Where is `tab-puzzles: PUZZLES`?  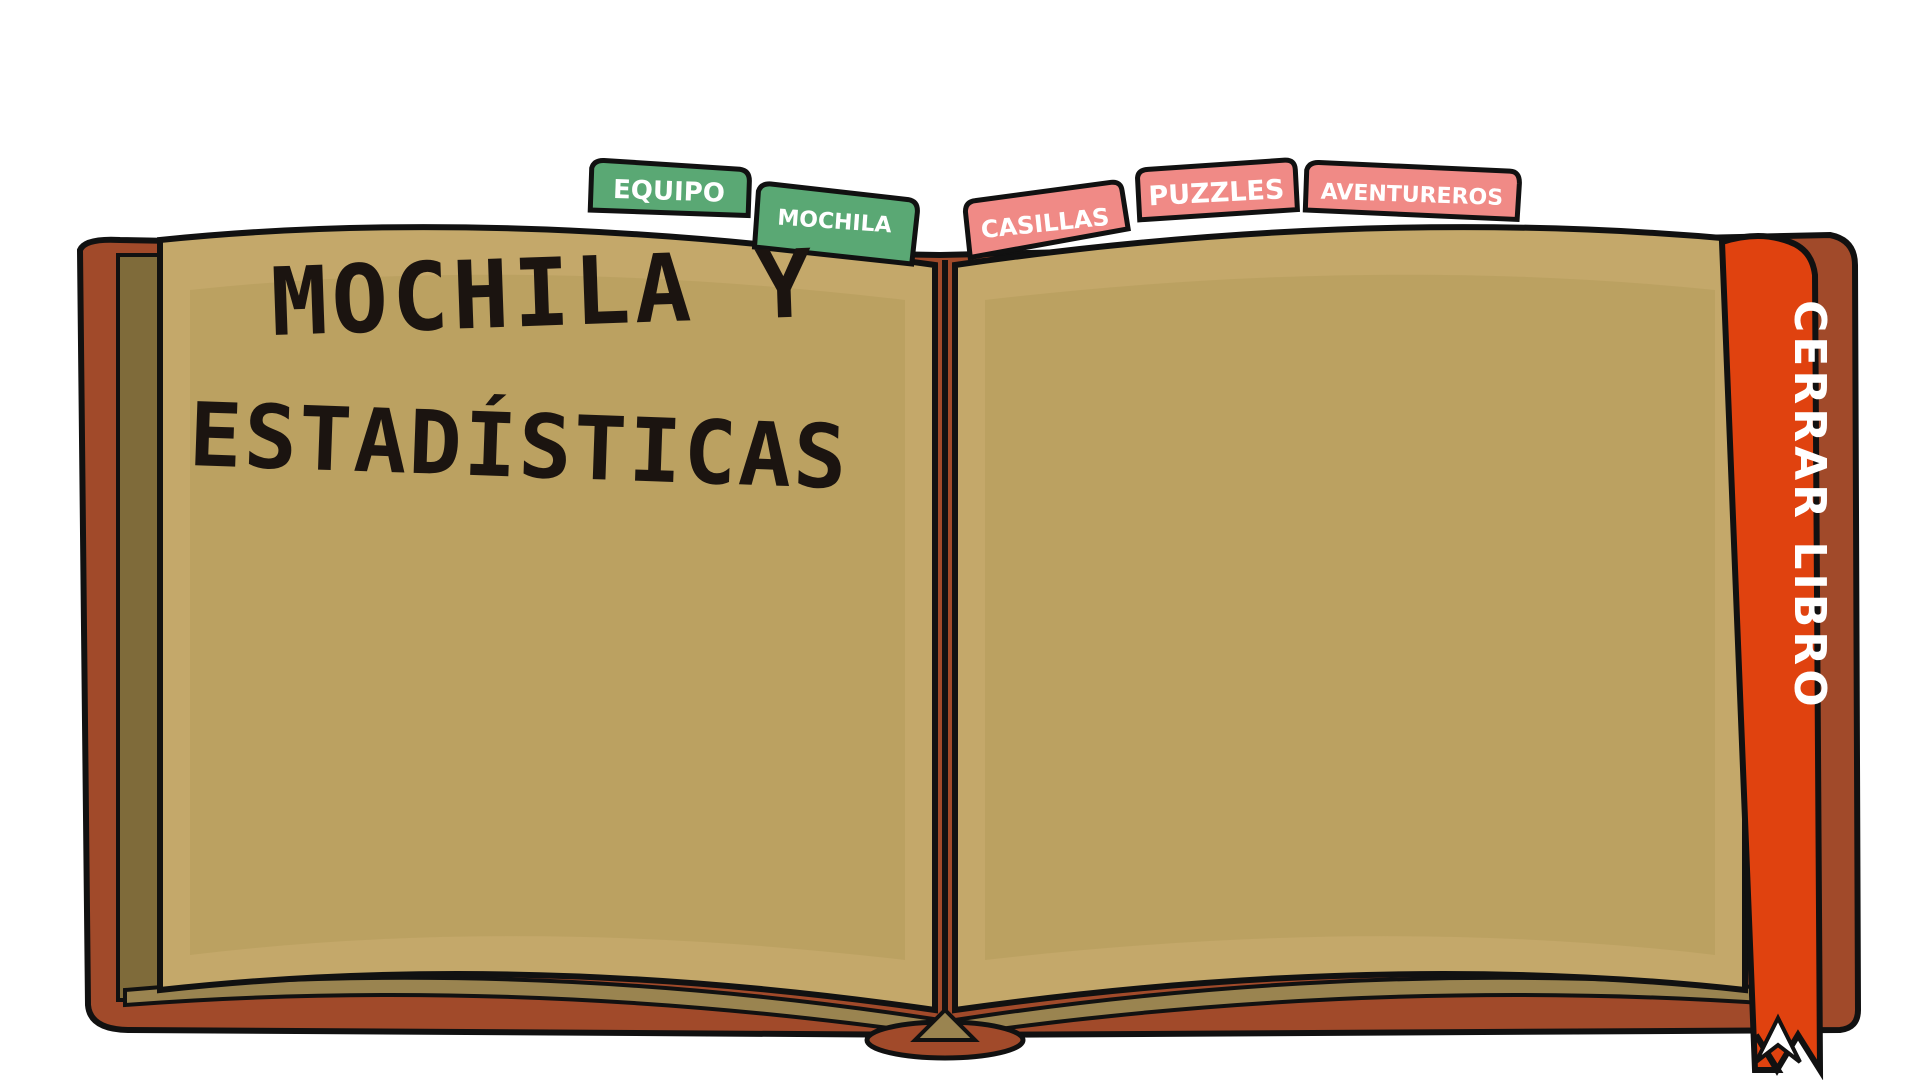
tab-puzzles: PUZZLES is located at coordinates (1218, 190).